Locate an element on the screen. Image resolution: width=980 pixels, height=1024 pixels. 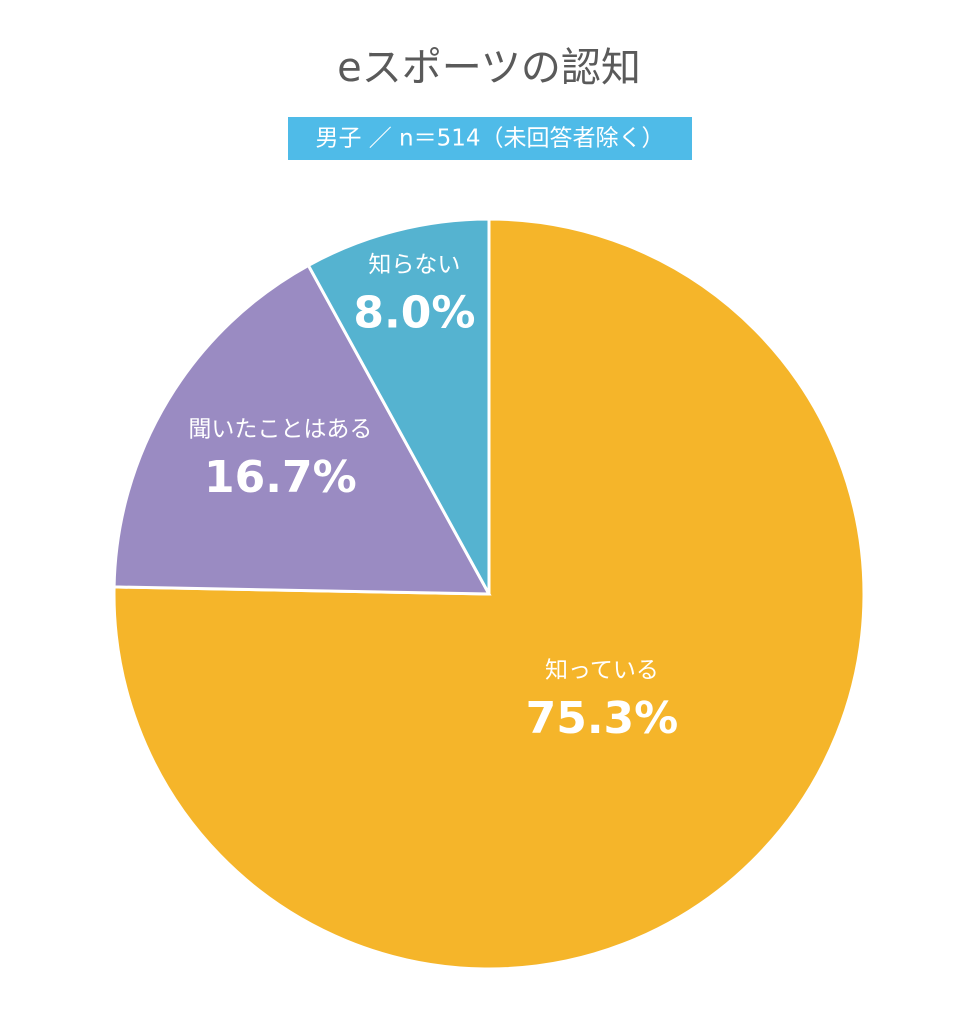
chart-title: eスポーツの認知 is located at coordinates (489, 68).